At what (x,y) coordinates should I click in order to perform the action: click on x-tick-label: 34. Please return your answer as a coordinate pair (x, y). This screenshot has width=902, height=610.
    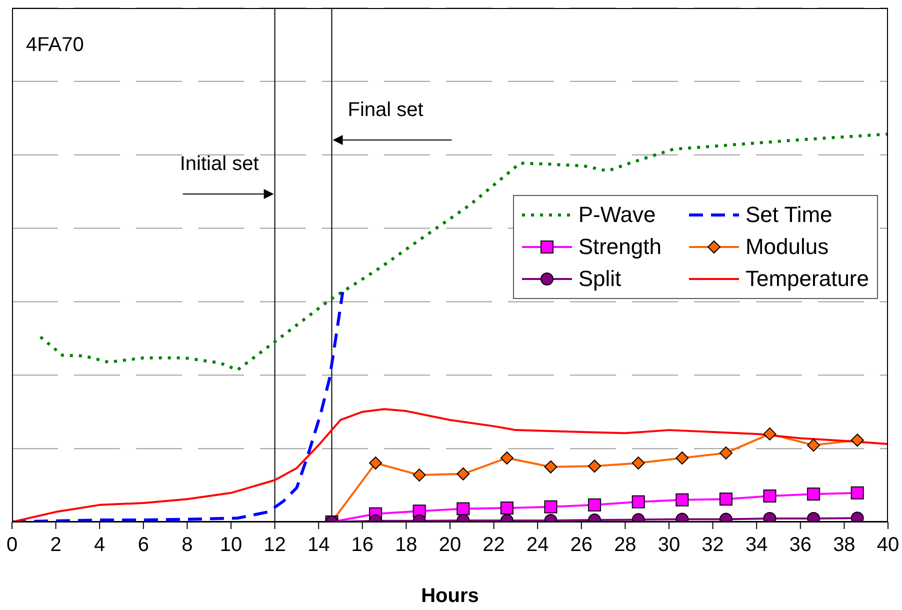
    Looking at the image, I should click on (756, 545).